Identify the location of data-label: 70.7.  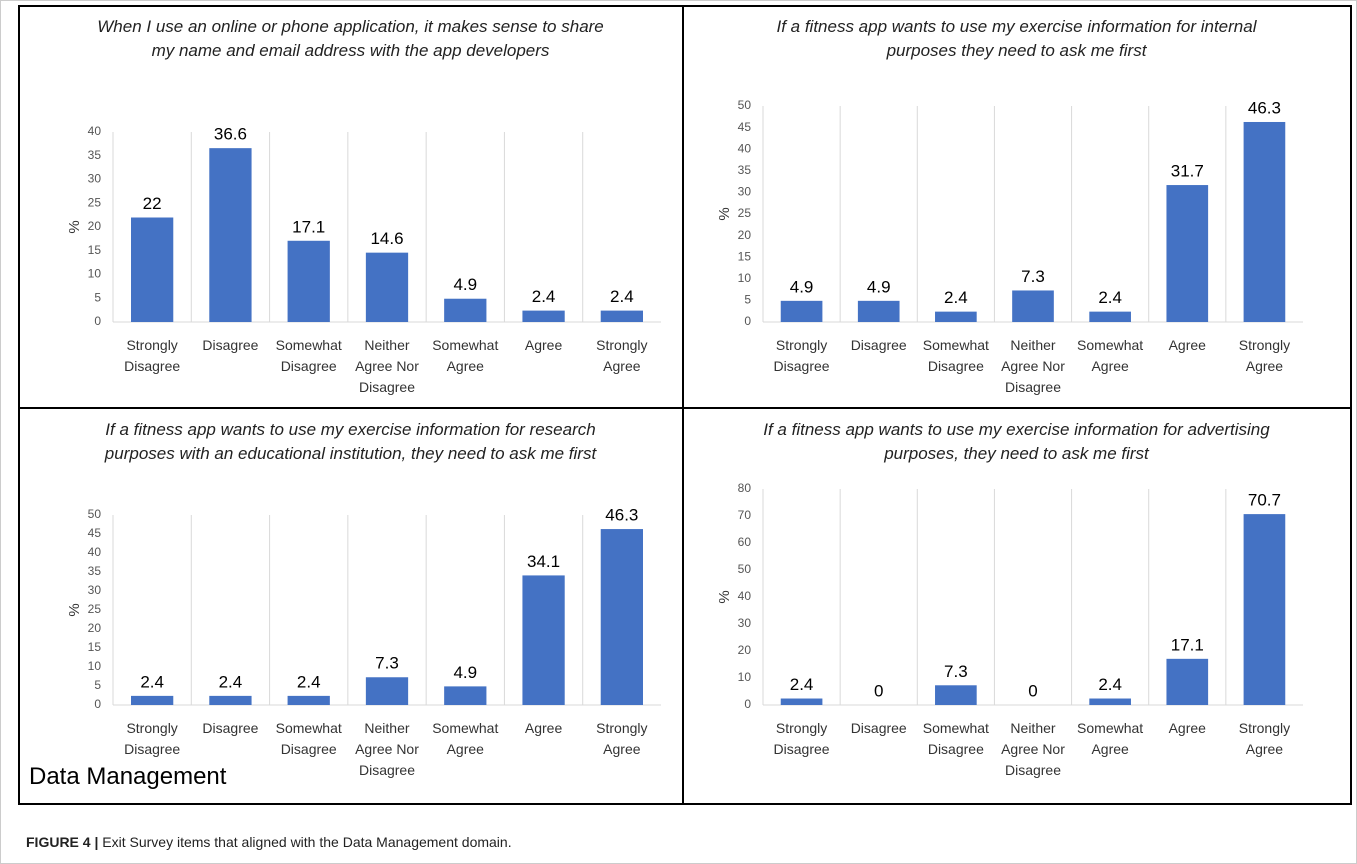
(1264, 500).